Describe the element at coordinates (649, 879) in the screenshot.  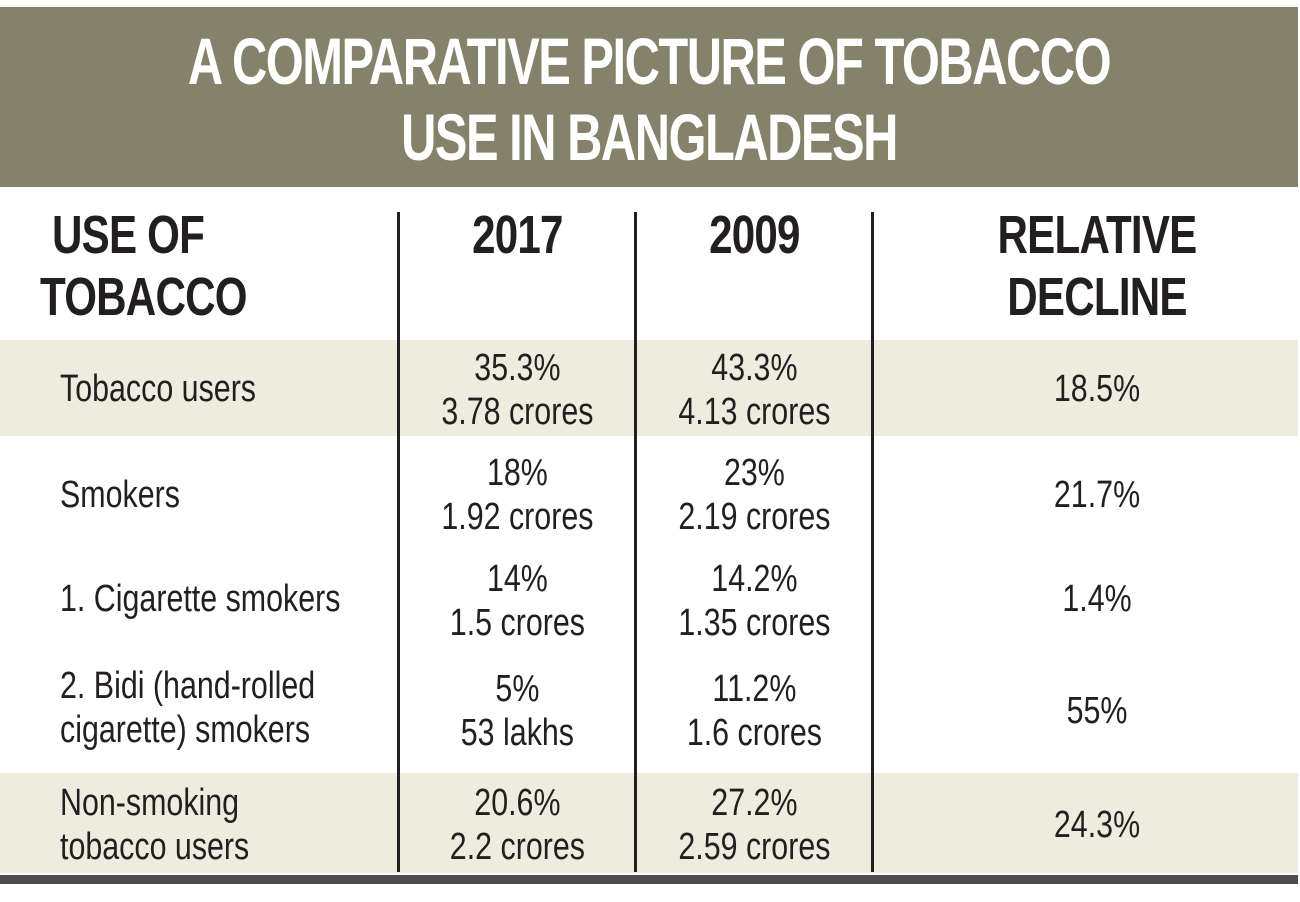
I see `bottom-rule` at that location.